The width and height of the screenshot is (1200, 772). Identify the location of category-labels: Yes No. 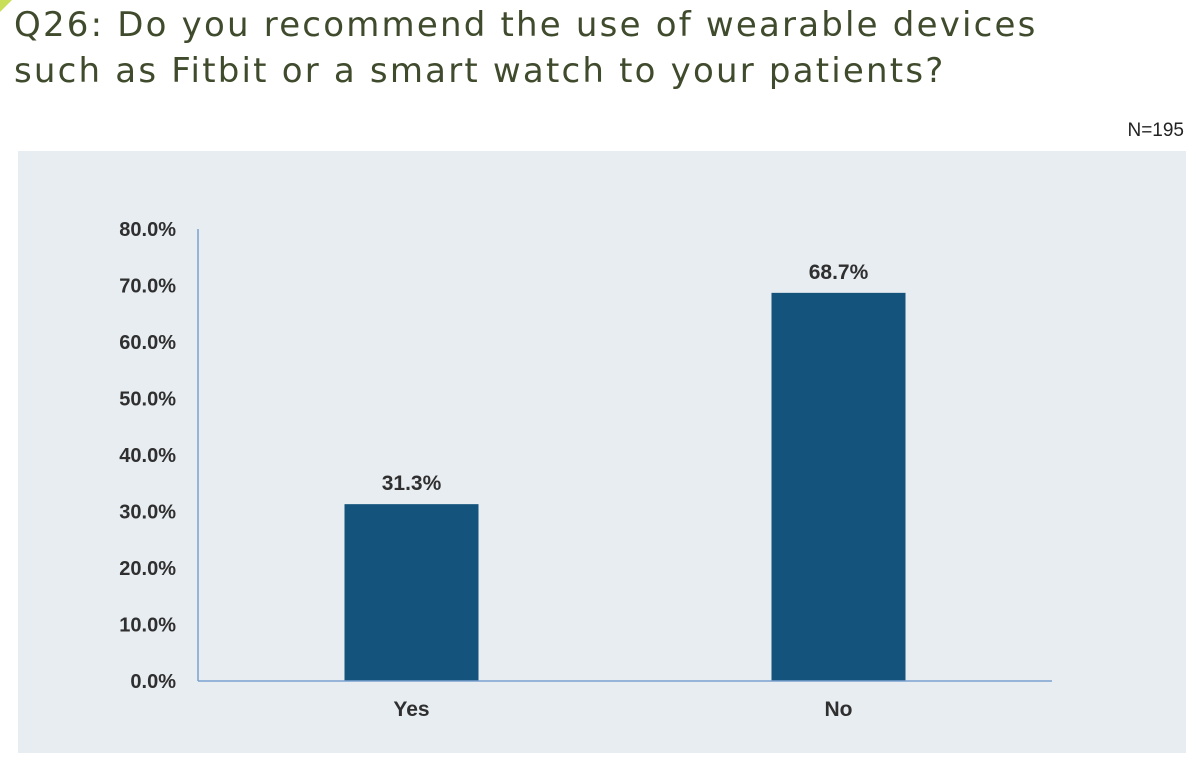
(622, 709).